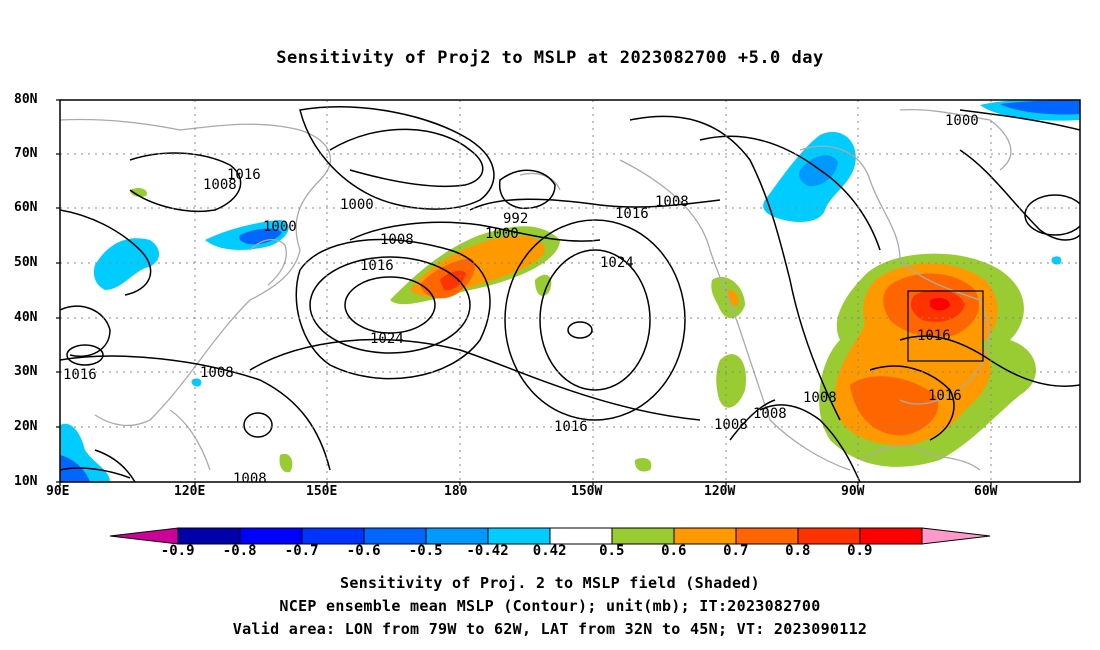 This screenshot has width=1100, height=650. Describe the element at coordinates (196, 382) in the screenshot. I see `shade-small-cyan2` at that location.